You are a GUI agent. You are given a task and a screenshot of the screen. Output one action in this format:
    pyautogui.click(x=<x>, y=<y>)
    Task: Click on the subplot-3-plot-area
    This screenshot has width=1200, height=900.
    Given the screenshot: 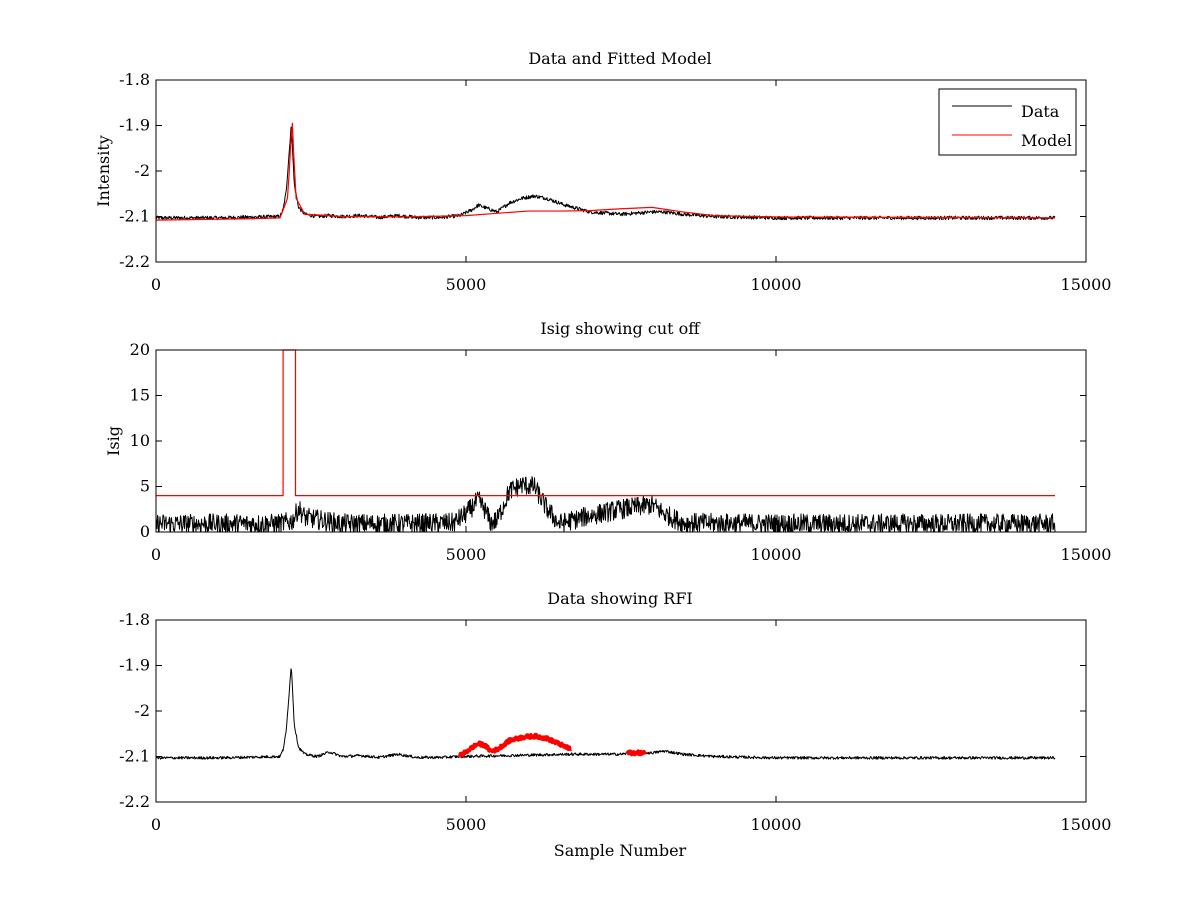 What is the action you would take?
    pyautogui.click(x=605, y=714)
    